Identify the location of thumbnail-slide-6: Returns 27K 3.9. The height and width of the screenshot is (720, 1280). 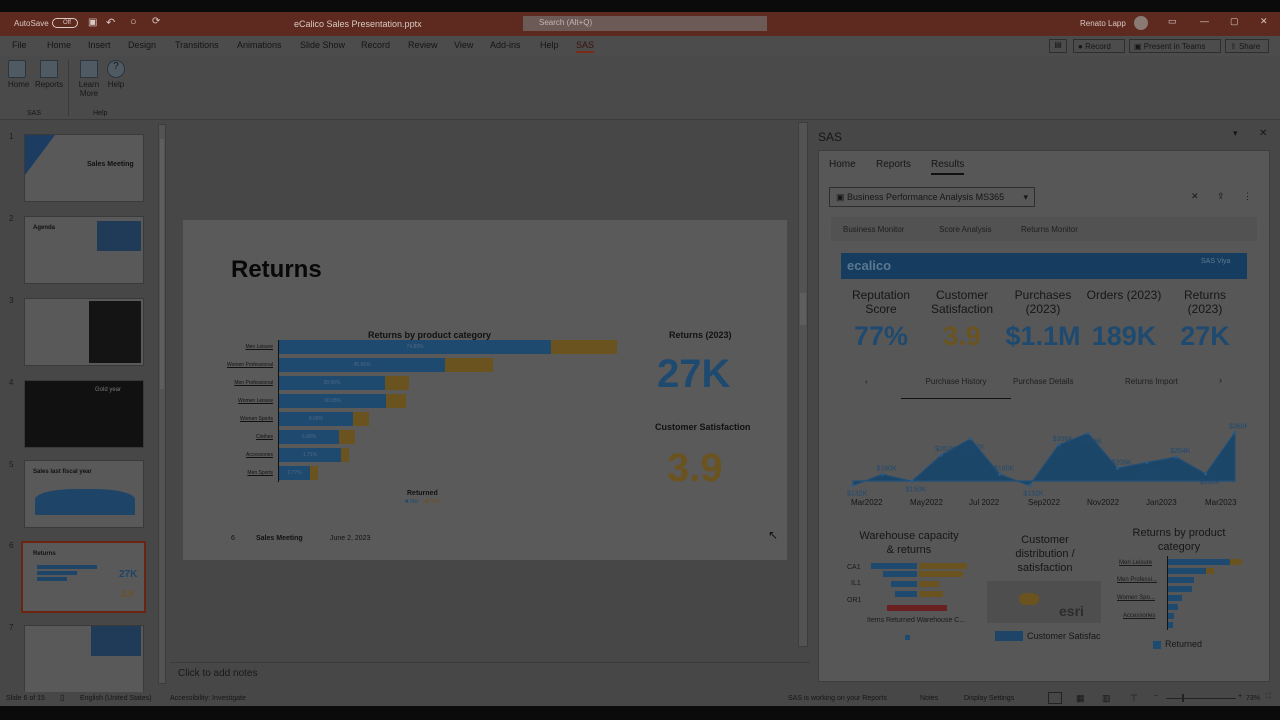
(83, 577).